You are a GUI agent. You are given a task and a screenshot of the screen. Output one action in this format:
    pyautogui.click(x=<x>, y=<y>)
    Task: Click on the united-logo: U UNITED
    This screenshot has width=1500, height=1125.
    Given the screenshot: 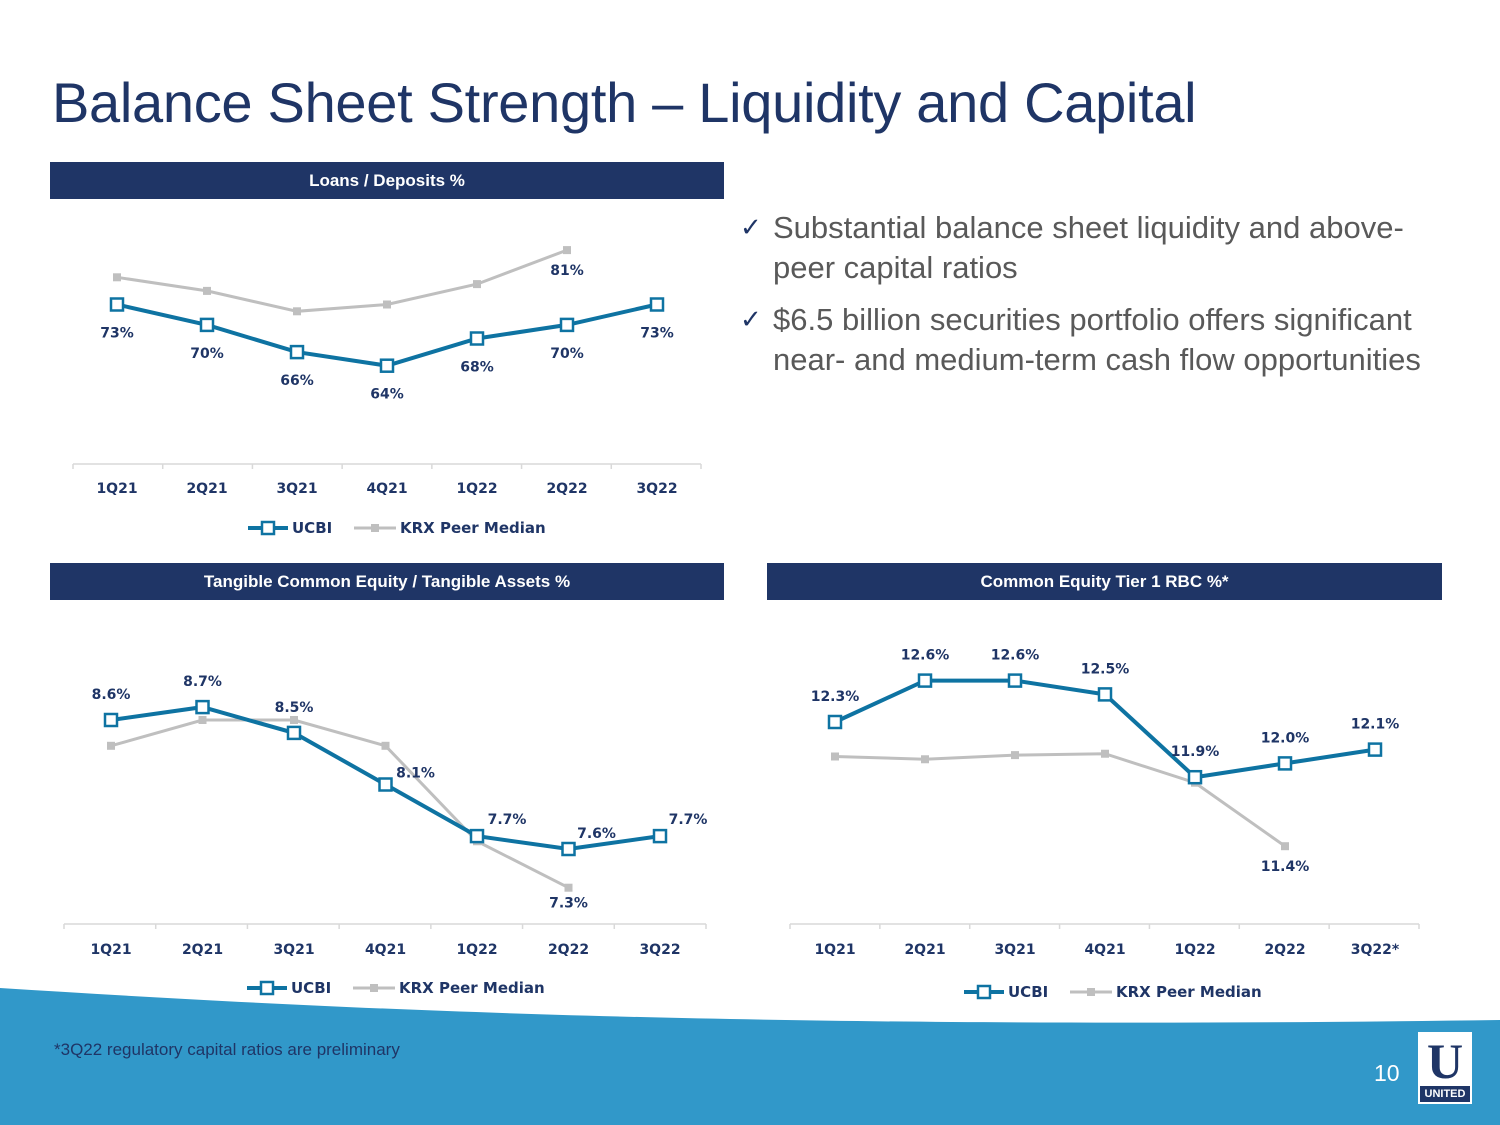 What is the action you would take?
    pyautogui.click(x=1445, y=1068)
    